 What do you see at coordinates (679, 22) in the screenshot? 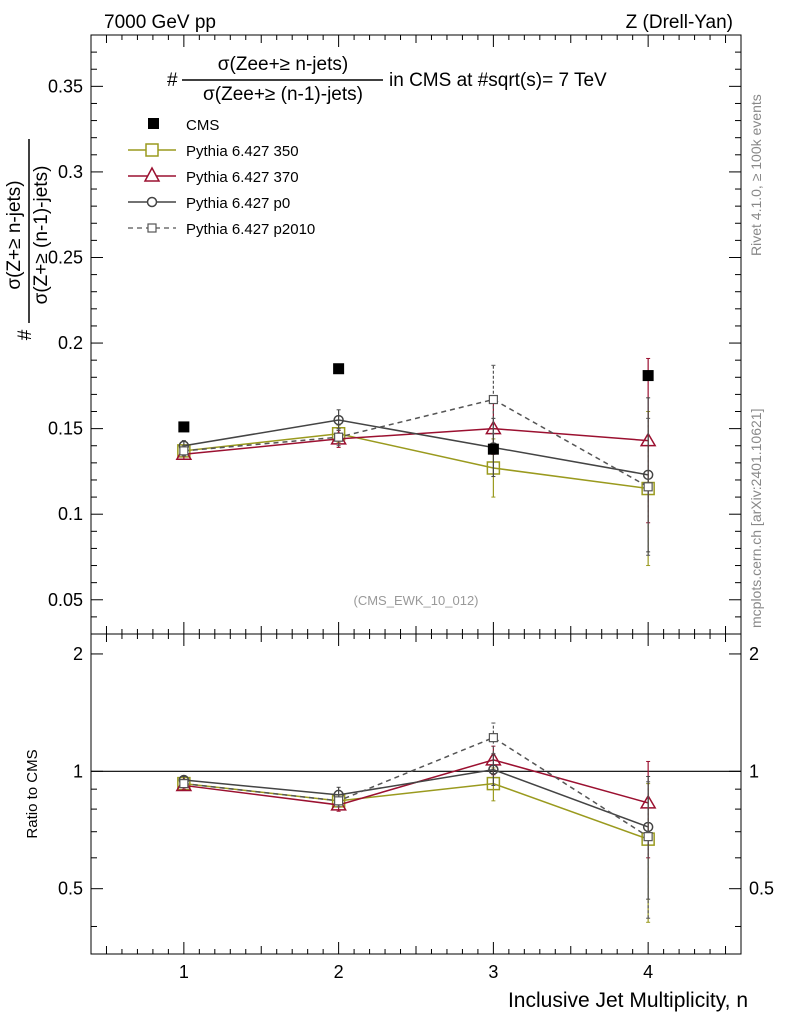
I see `header-right: Z (Drell-Yan)` at bounding box center [679, 22].